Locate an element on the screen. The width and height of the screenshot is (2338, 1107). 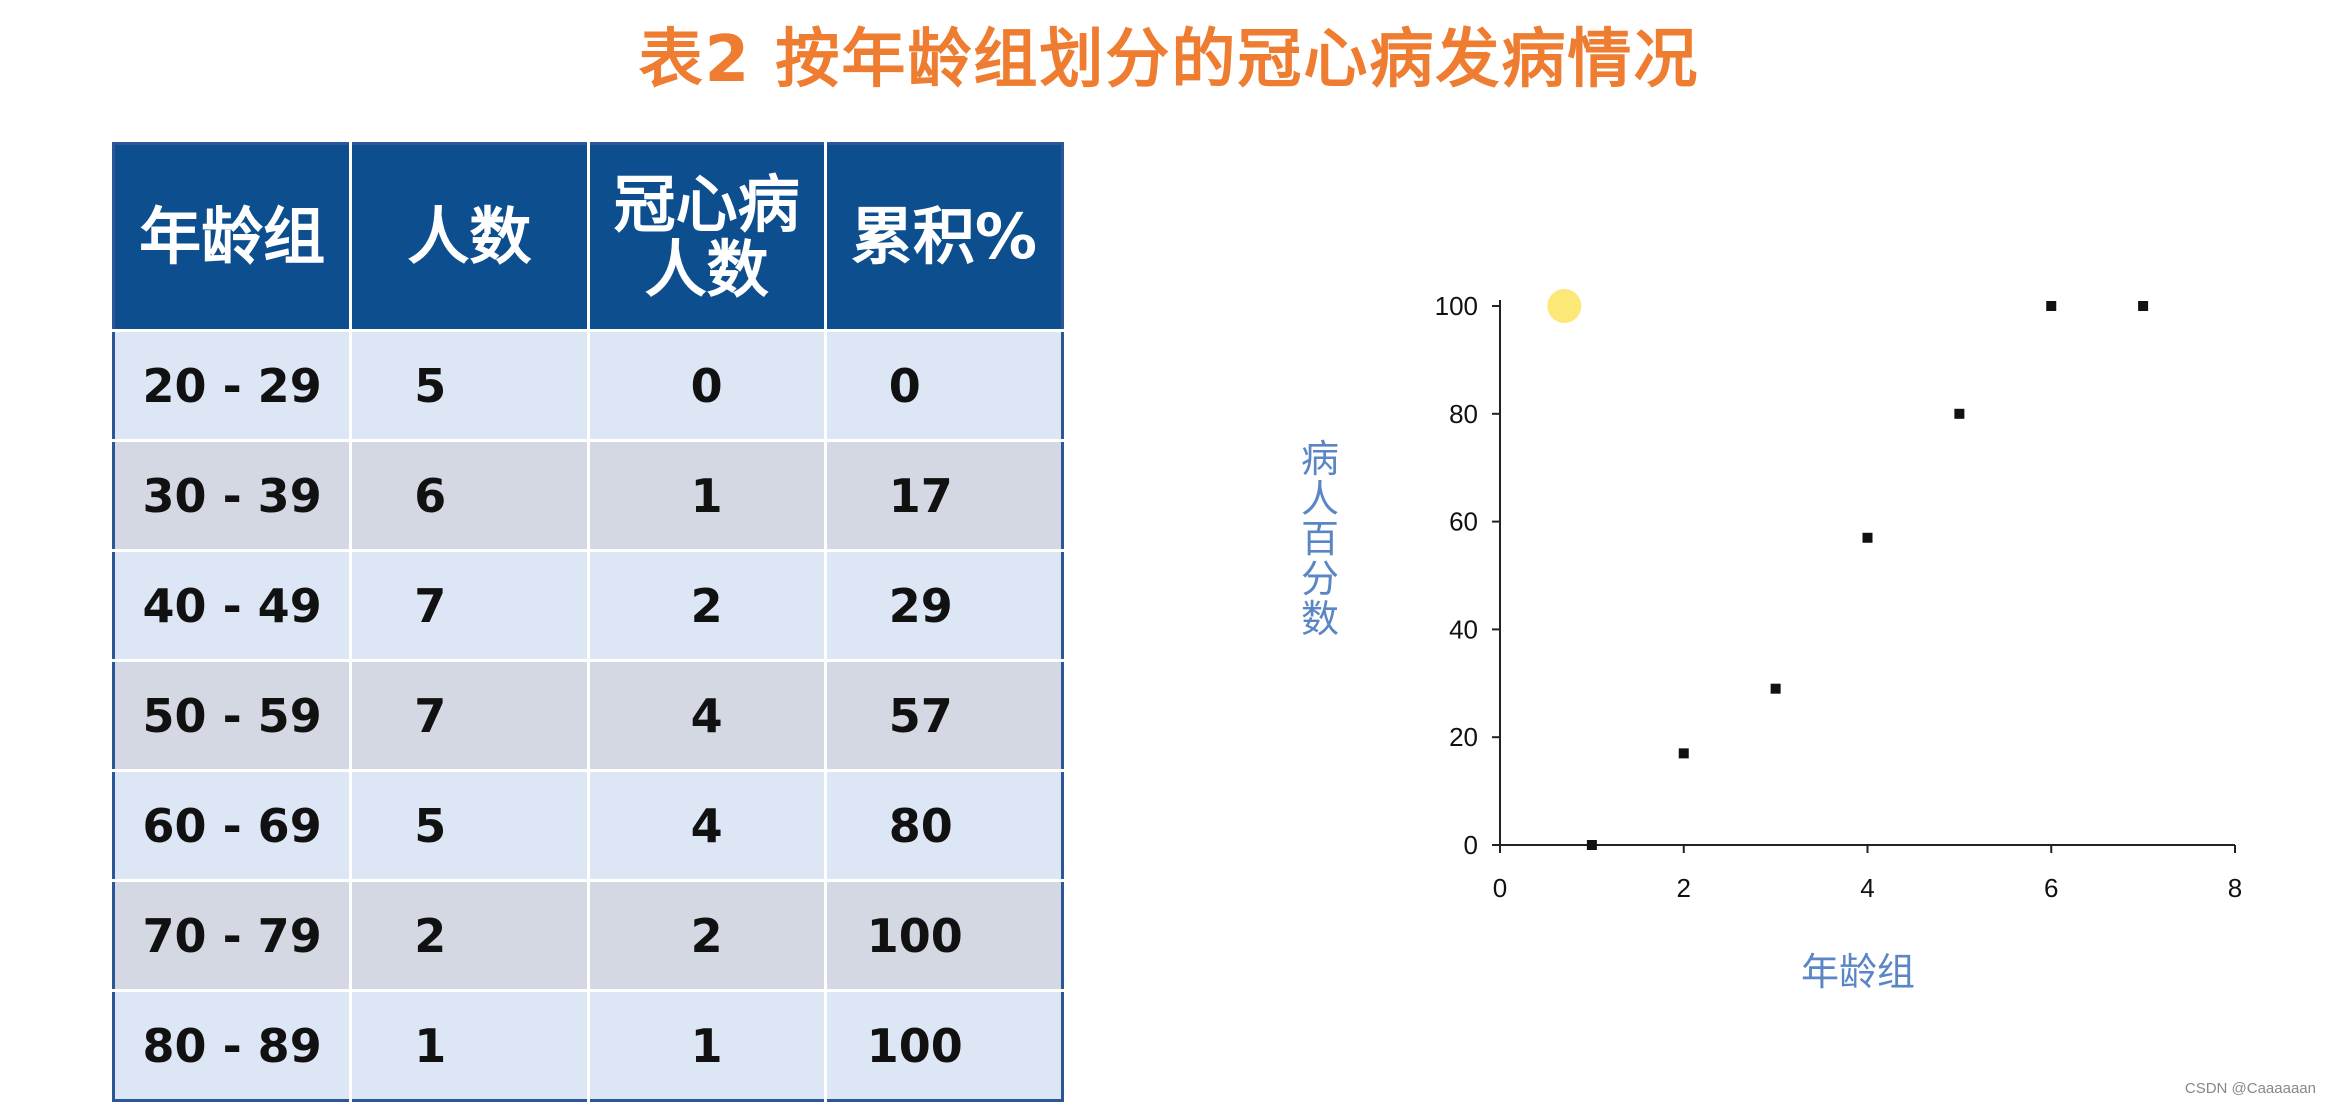
table-row: 30 - 39 6 1 17 is located at coordinates (588, 495).